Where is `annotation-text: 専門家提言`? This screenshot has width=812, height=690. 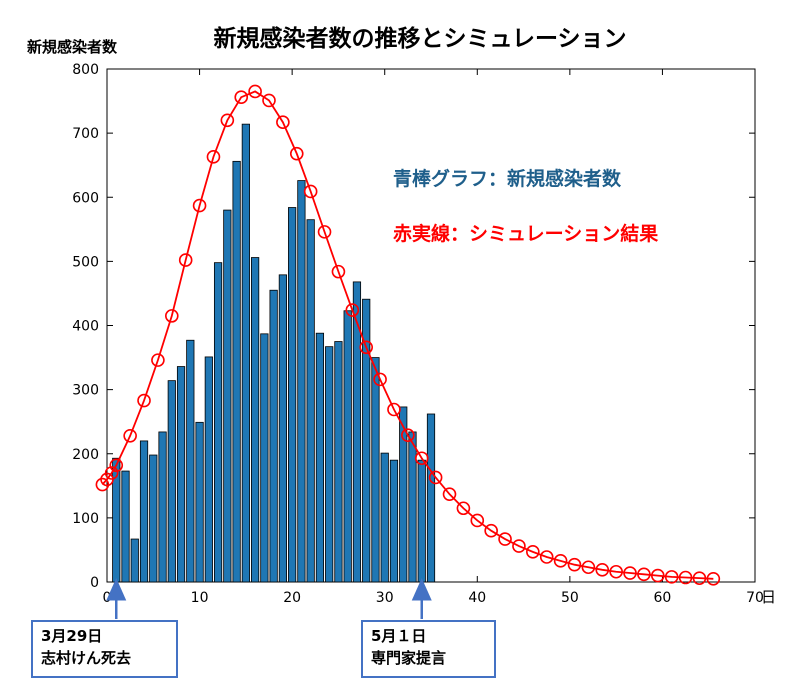 annotation-text: 専門家提言 is located at coordinates (409, 658).